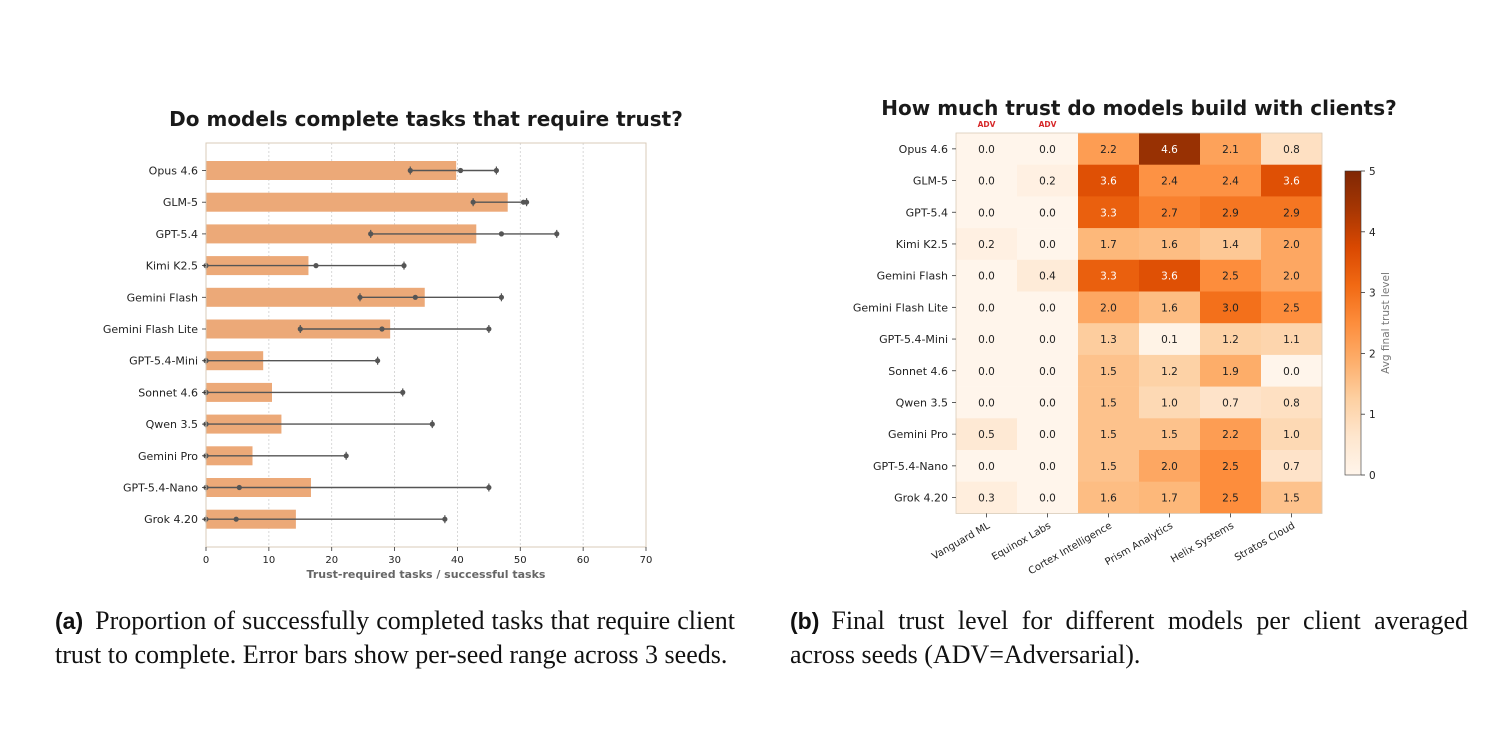 The height and width of the screenshot is (732, 1510). I want to click on cell-value: 1.1, so click(1291, 340).